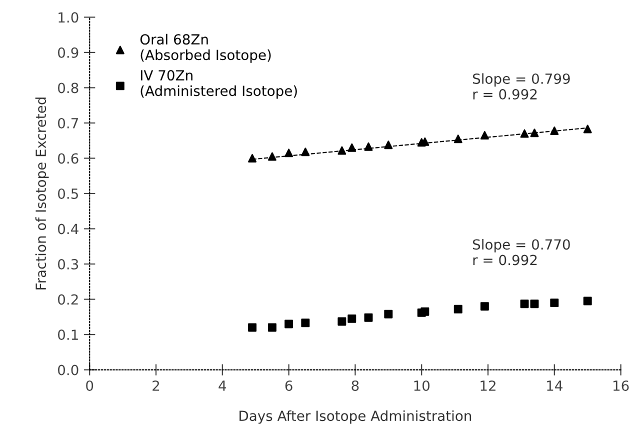 The height and width of the screenshot is (430, 640). I want to click on annotation: Slope = 0.770 r = 0.992, so click(521, 252).